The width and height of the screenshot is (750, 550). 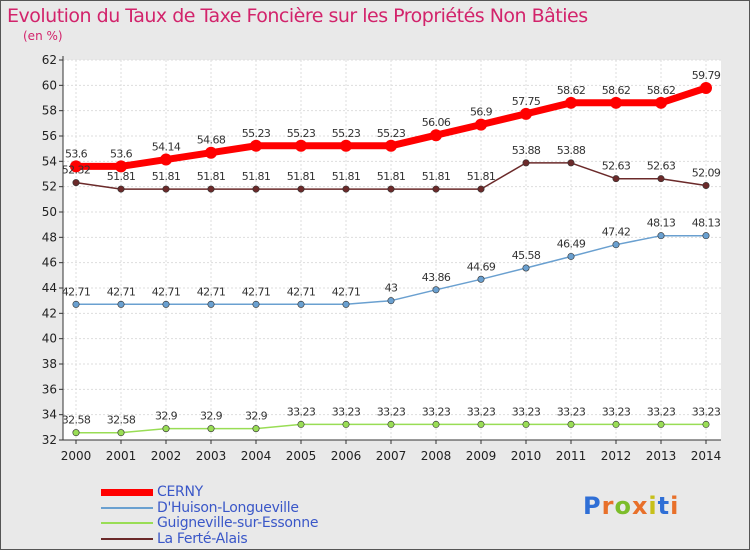 I want to click on data-label-dhuison: 45.58, so click(x=526, y=255).